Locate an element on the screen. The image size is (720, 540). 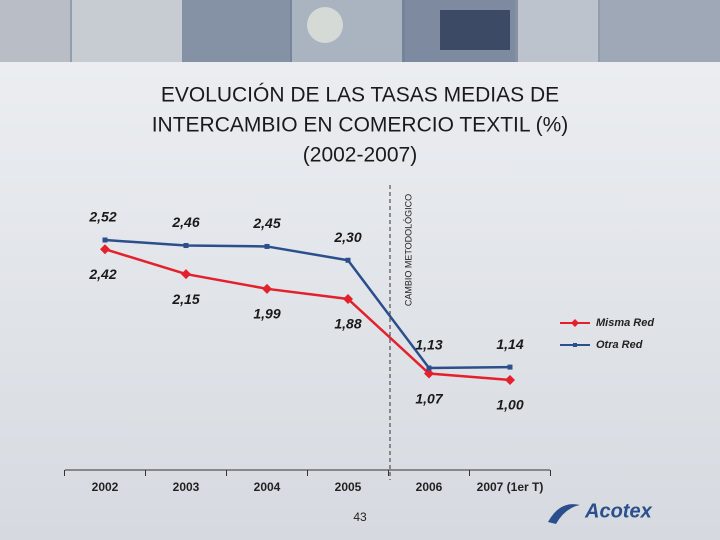
logo-swoosh is located at coordinates (564, 514).